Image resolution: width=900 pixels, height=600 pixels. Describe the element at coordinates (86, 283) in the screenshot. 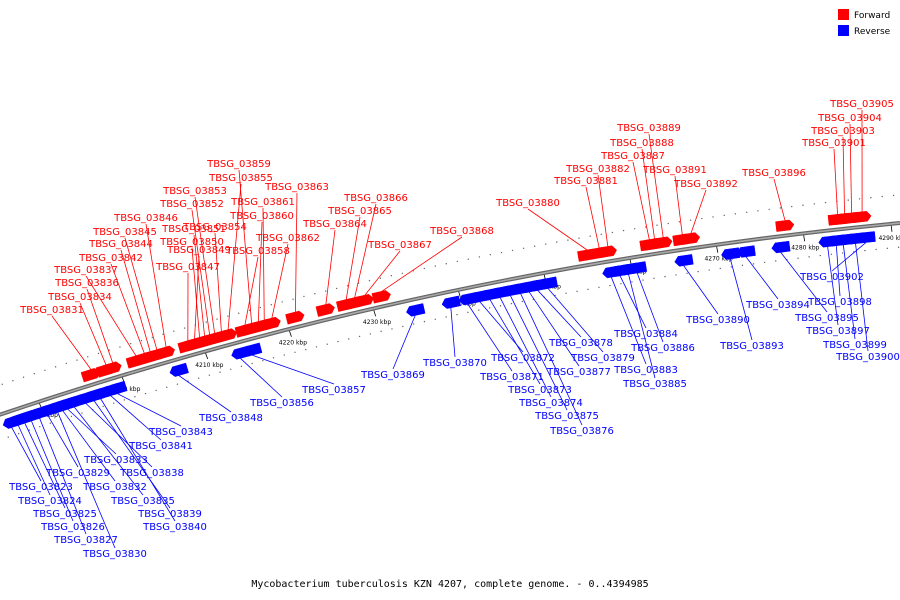

I see `tbsg-03836-label: TBSG_03836` at that location.